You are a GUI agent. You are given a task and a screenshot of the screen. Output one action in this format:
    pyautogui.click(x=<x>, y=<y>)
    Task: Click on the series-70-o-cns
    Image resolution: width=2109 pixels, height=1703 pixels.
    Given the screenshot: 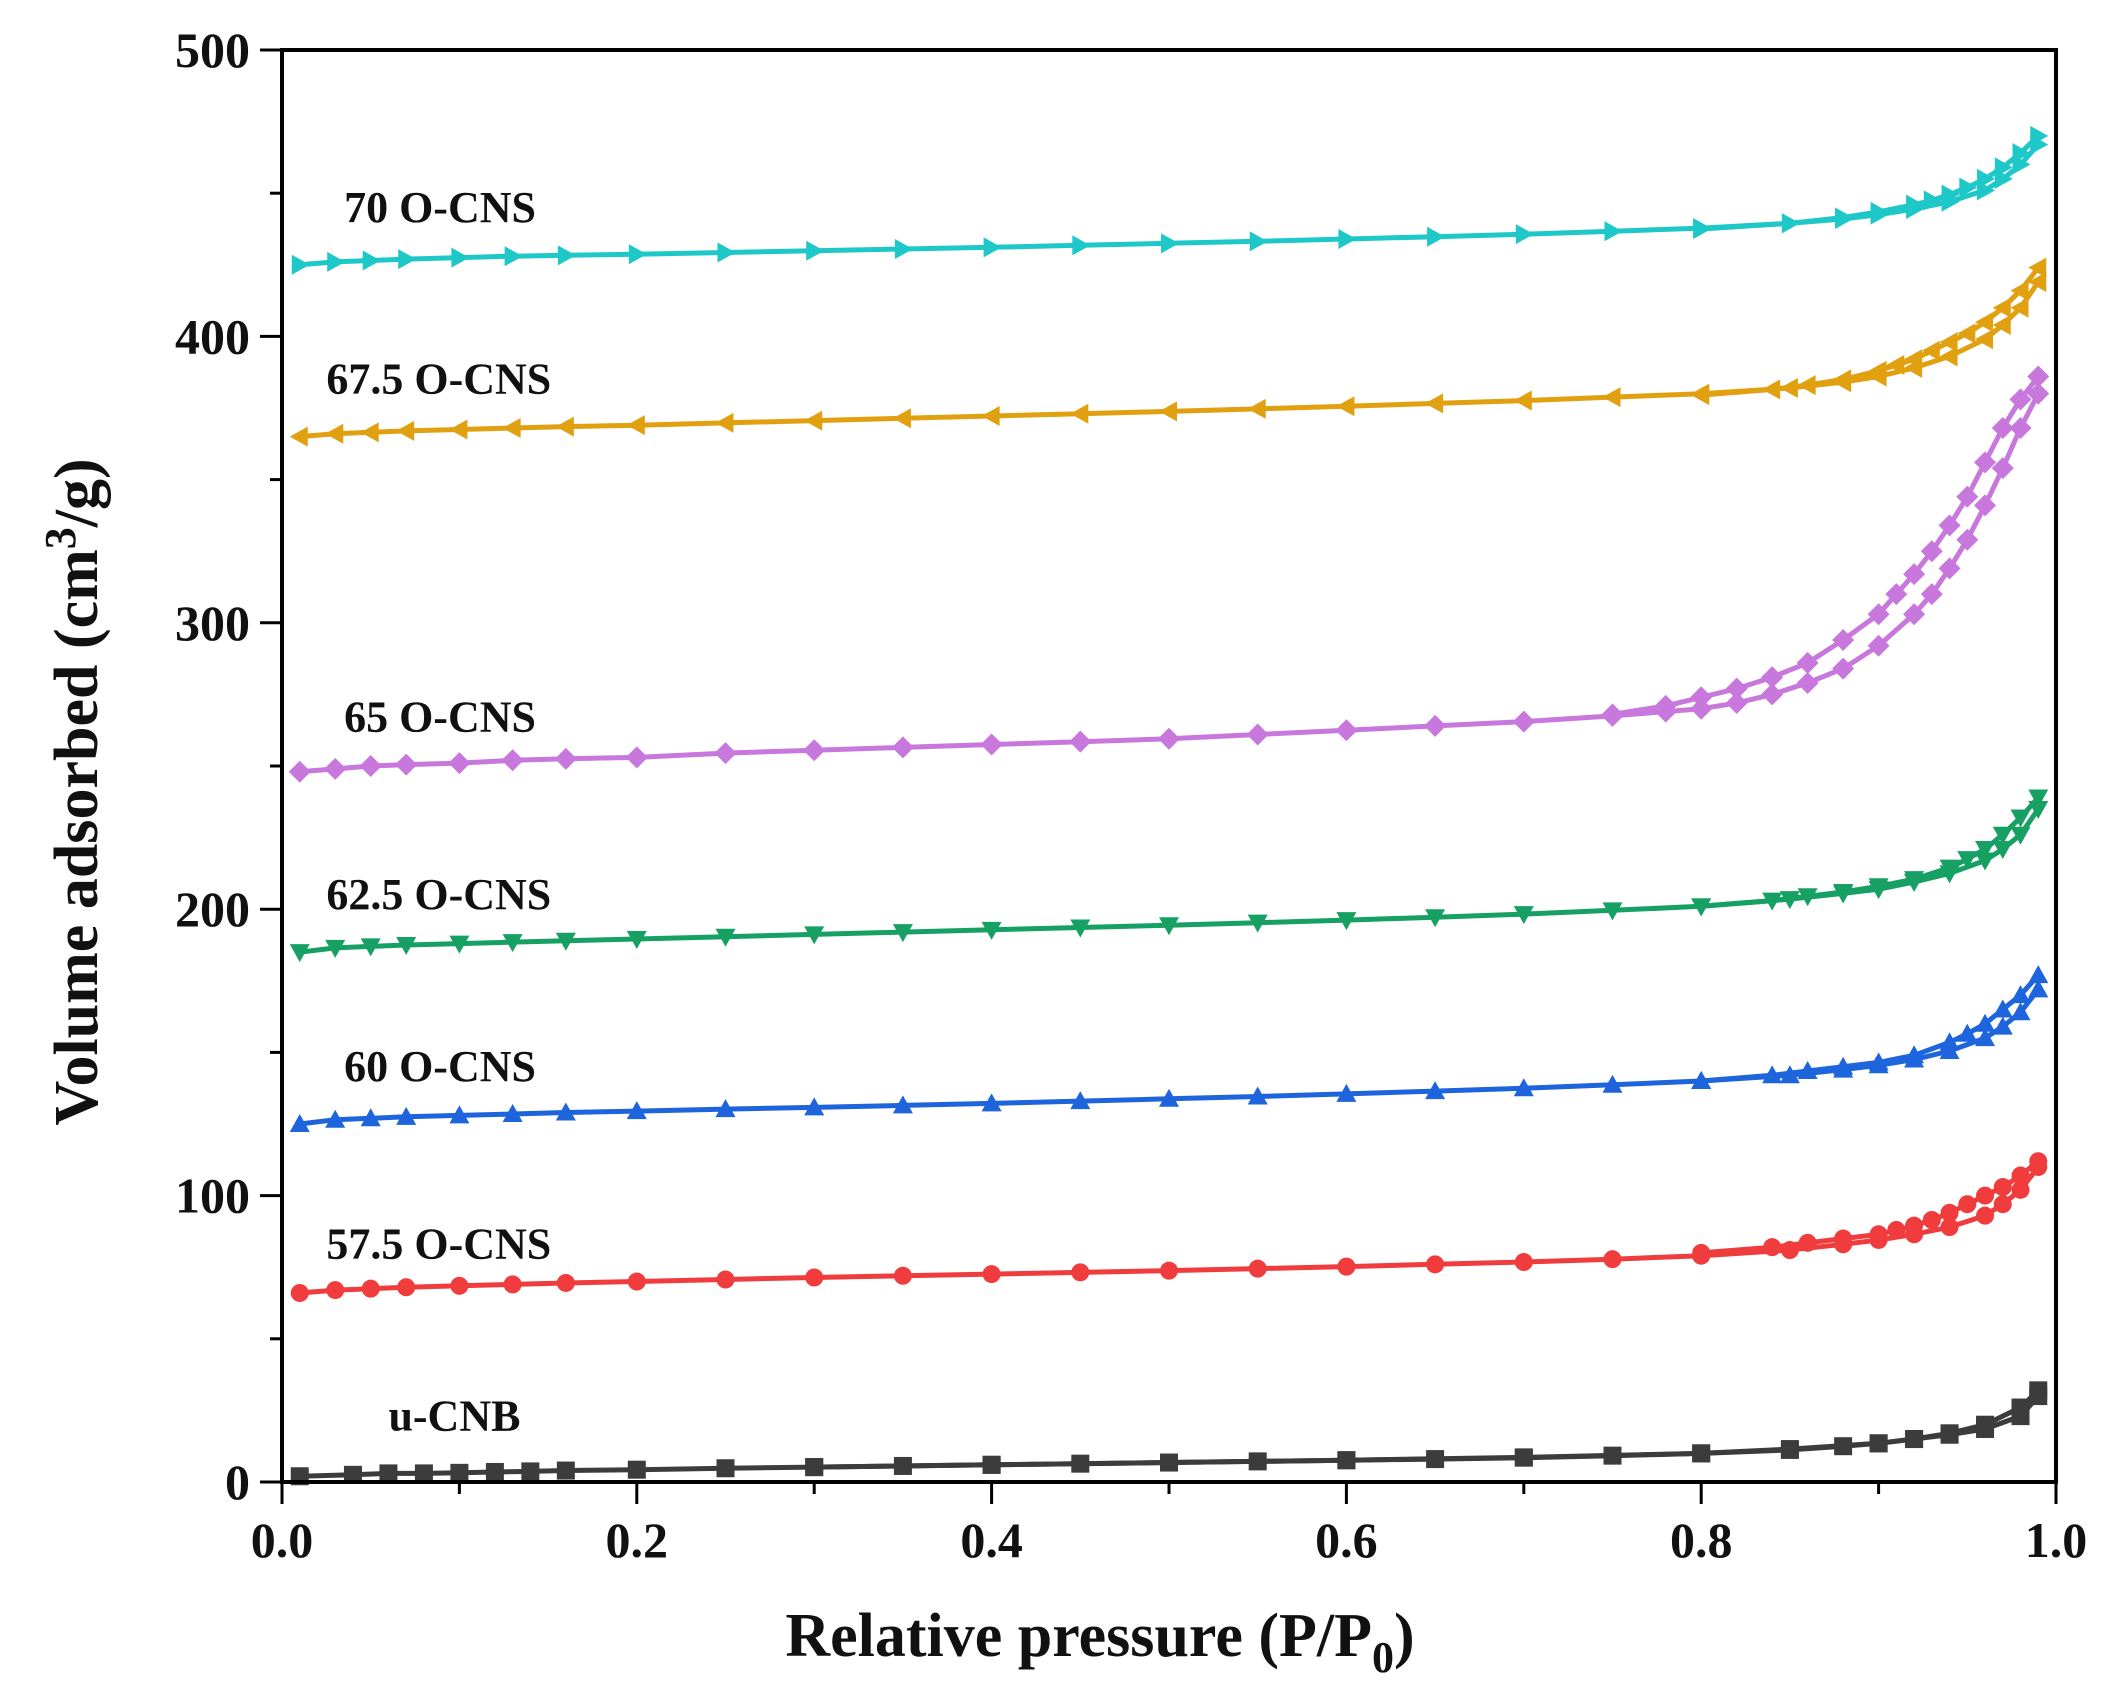 What is the action you would take?
    pyautogui.click(x=1170, y=200)
    